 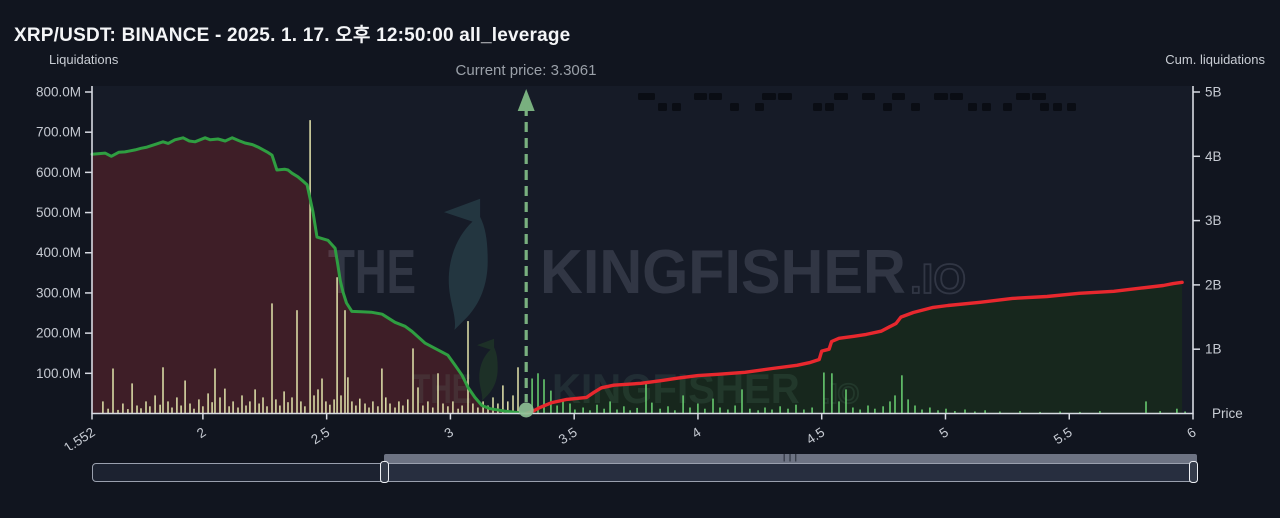 What do you see at coordinates (79, 437) in the screenshot?
I see `x-axis-tick-label: 1.552` at bounding box center [79, 437].